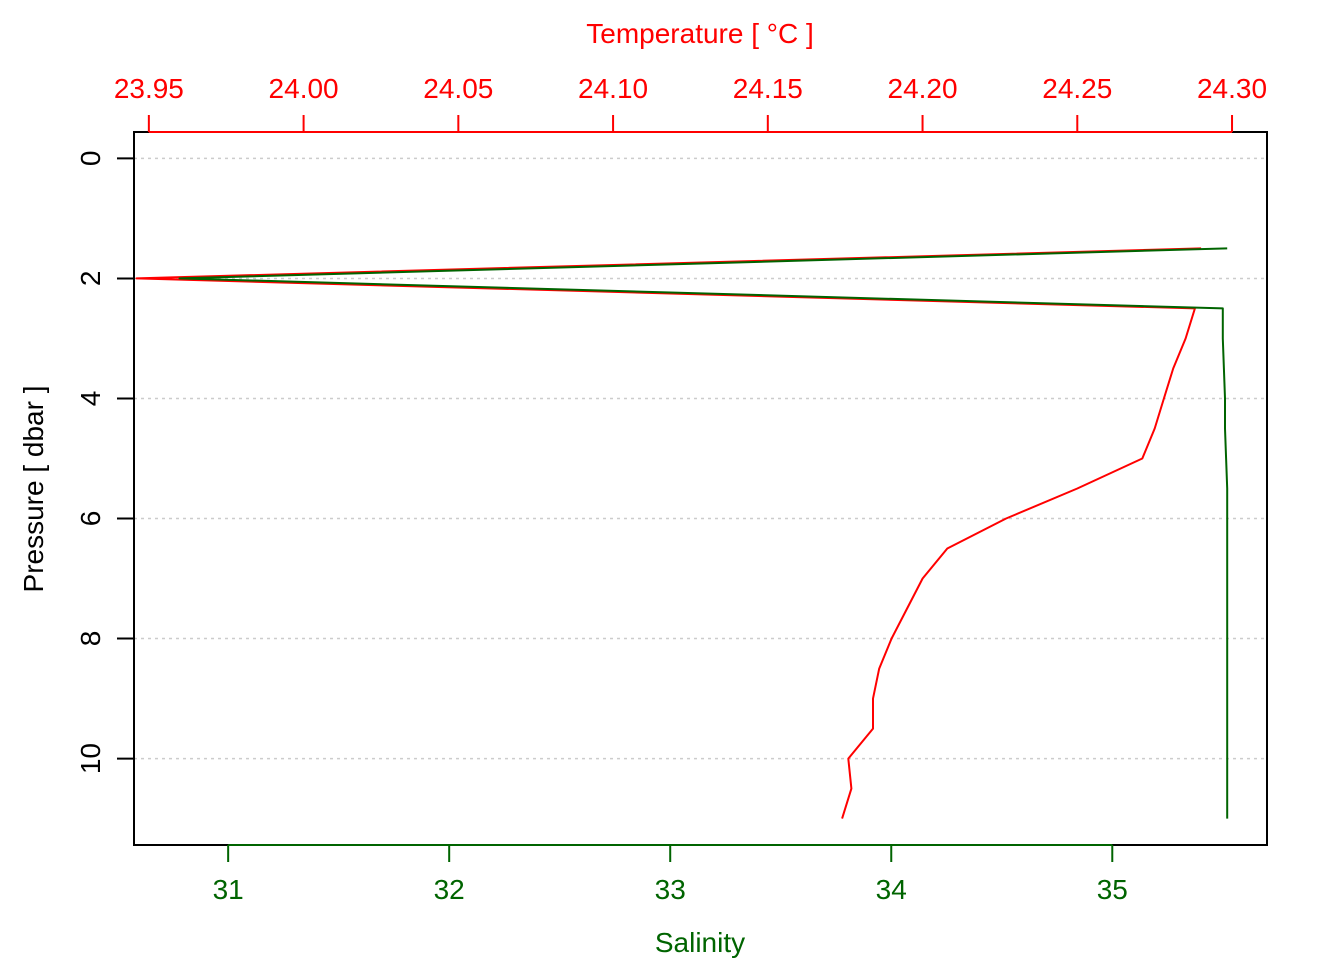 Image resolution: width=1344 pixels, height=960 pixels. I want to click on bottom-axis-title: Salinity, so click(700, 942).